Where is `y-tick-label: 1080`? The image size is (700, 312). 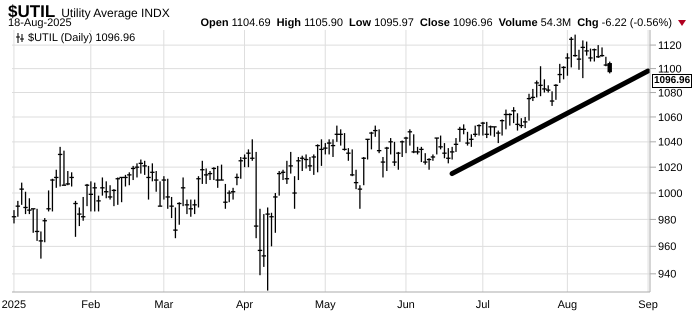 y-tick-label: 1080 is located at coordinates (670, 93).